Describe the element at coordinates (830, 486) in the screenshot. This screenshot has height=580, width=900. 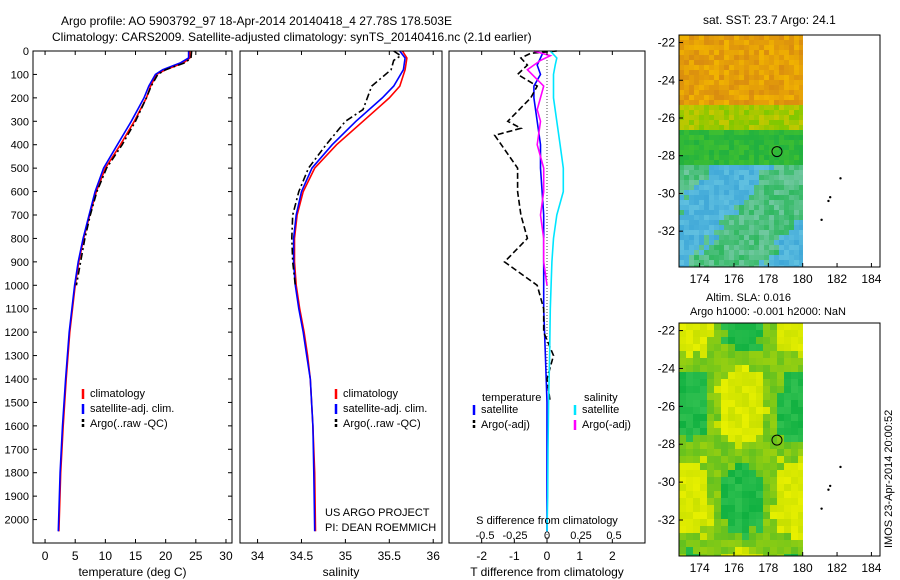
I see `island-marker` at that location.